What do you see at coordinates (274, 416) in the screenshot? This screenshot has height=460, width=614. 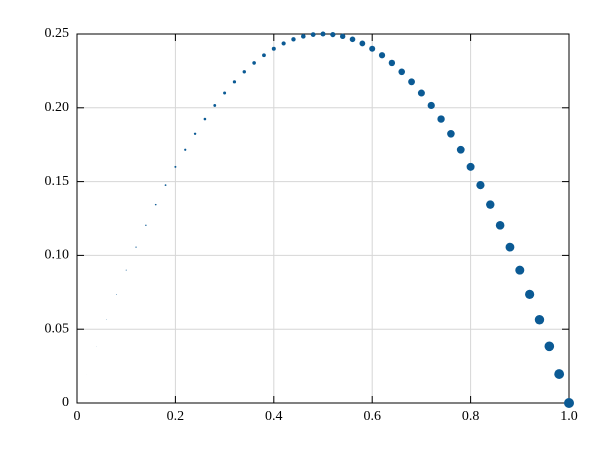 I see `x-tick-label: 0.4` at bounding box center [274, 416].